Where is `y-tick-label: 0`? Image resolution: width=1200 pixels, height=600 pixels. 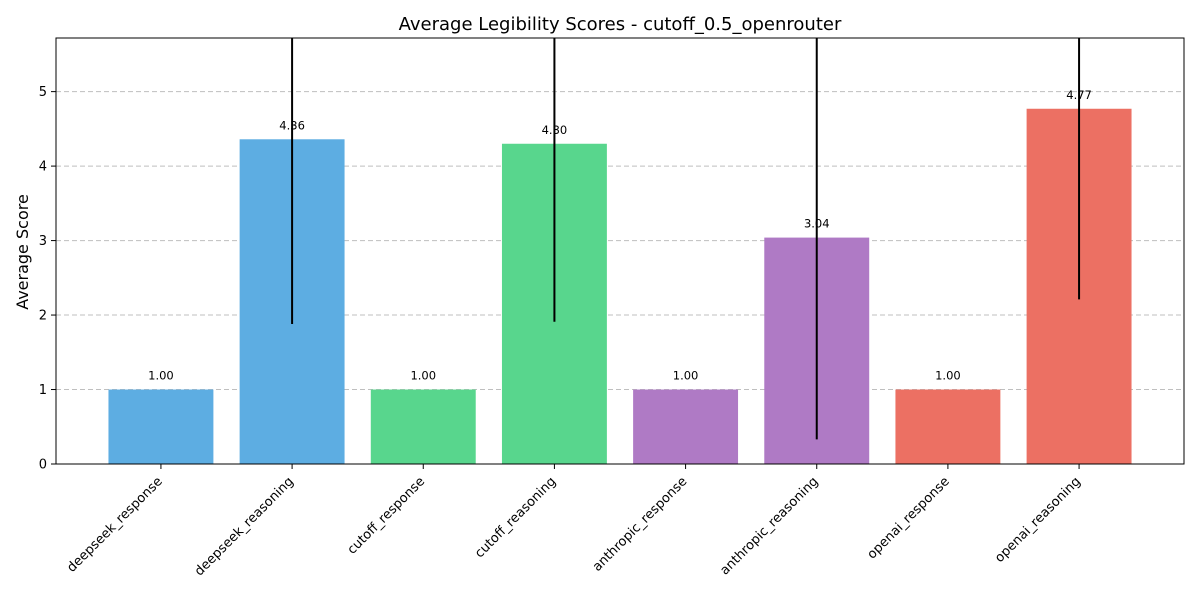
y-tick-label: 0 is located at coordinates (43, 465).